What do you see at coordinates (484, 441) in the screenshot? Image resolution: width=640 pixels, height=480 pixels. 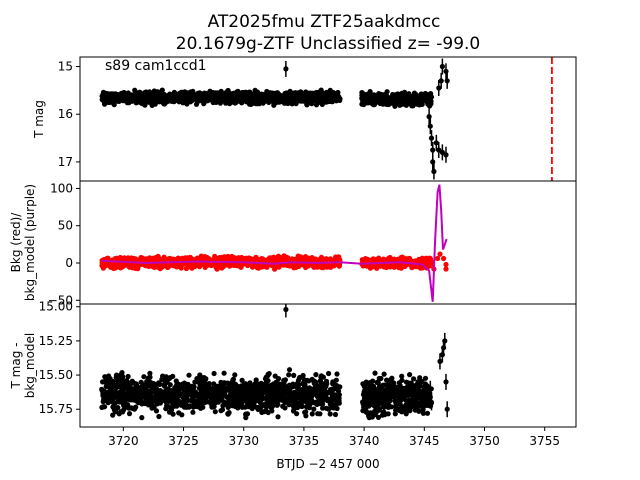 I see `x-tick-label: 3750` at bounding box center [484, 441].